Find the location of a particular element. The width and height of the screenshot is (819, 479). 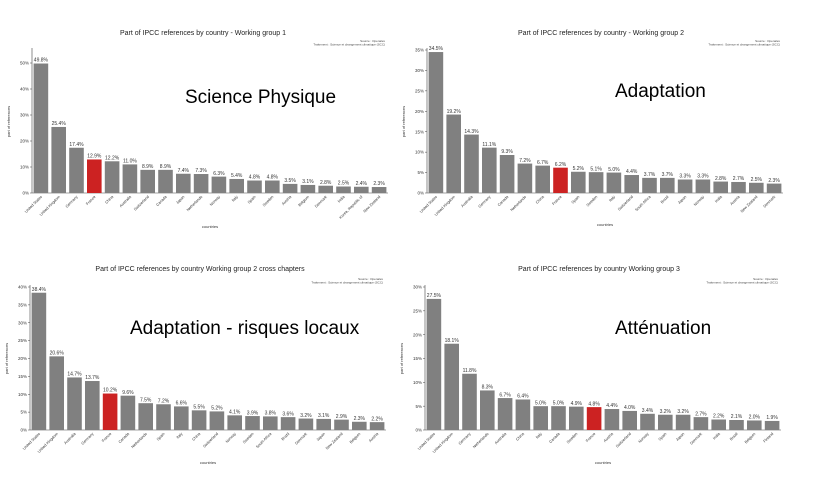

bar-canada is located at coordinates (165, 181).